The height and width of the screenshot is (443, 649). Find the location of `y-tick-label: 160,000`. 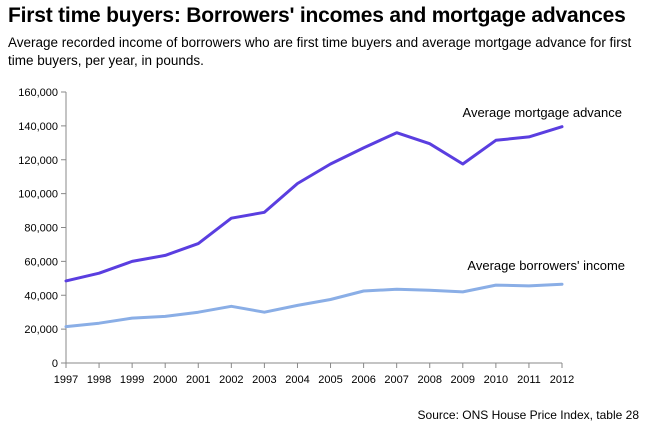

y-tick-label: 160,000 is located at coordinates (38, 93).